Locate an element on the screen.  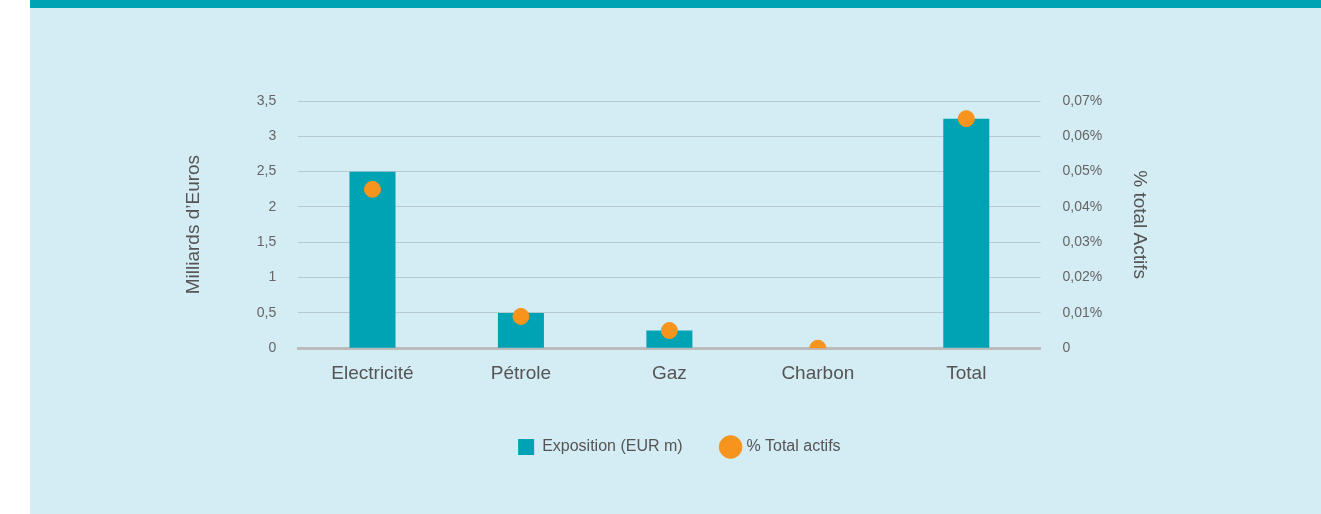
y2-tick-label: 0,03% is located at coordinates (1082, 241).